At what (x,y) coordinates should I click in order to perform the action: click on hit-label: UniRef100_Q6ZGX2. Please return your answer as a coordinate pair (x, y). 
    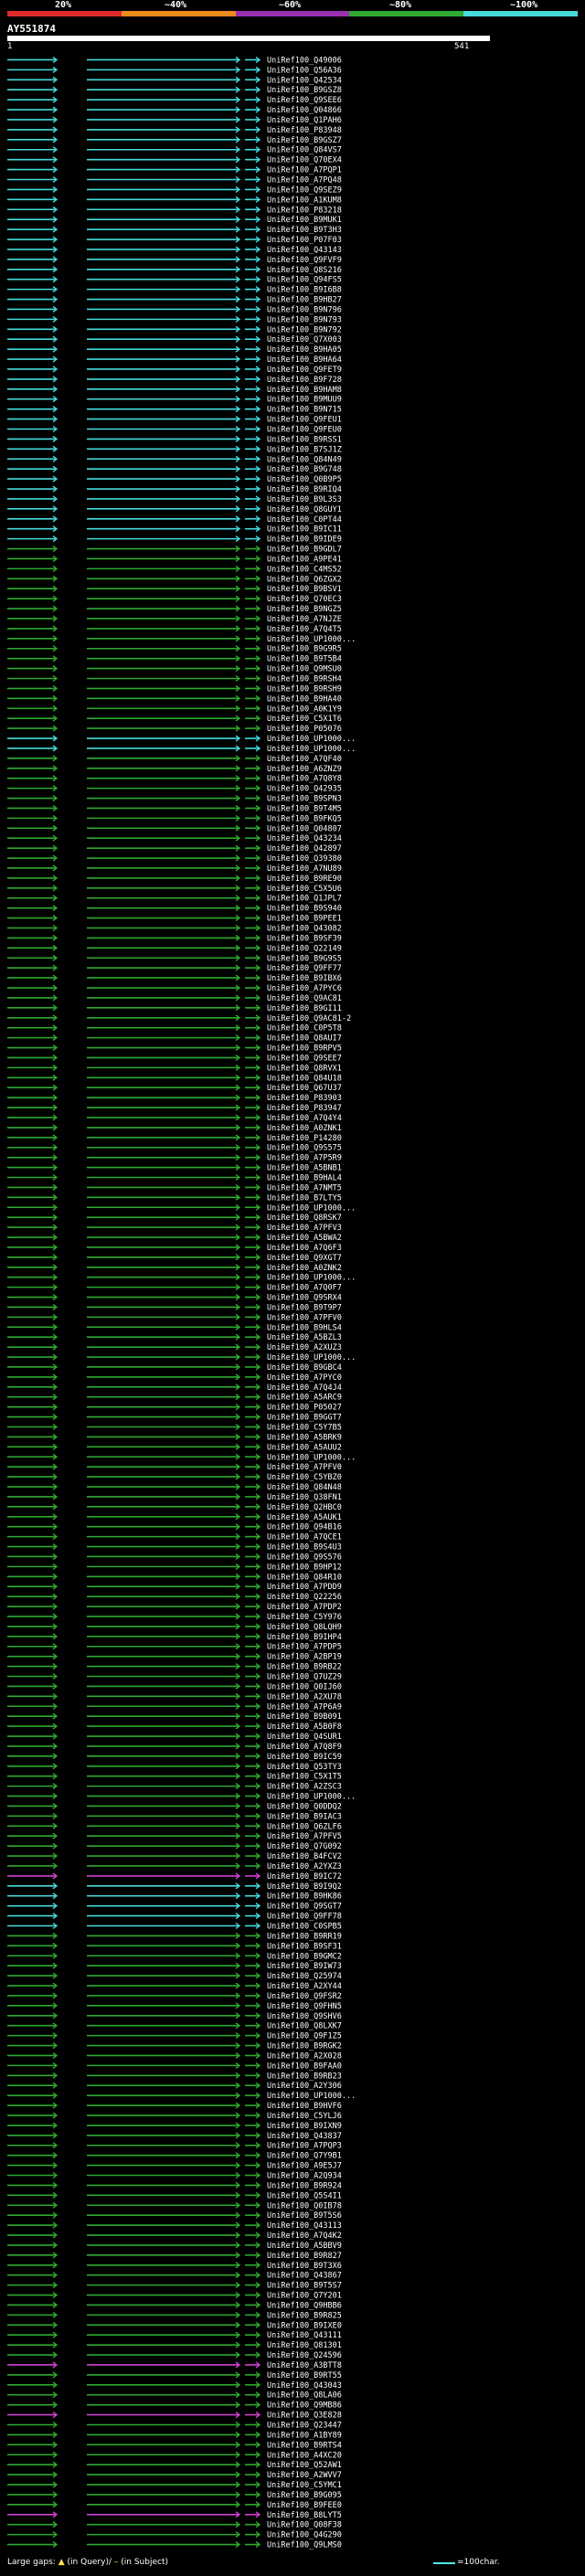
    Looking at the image, I should click on (304, 579).